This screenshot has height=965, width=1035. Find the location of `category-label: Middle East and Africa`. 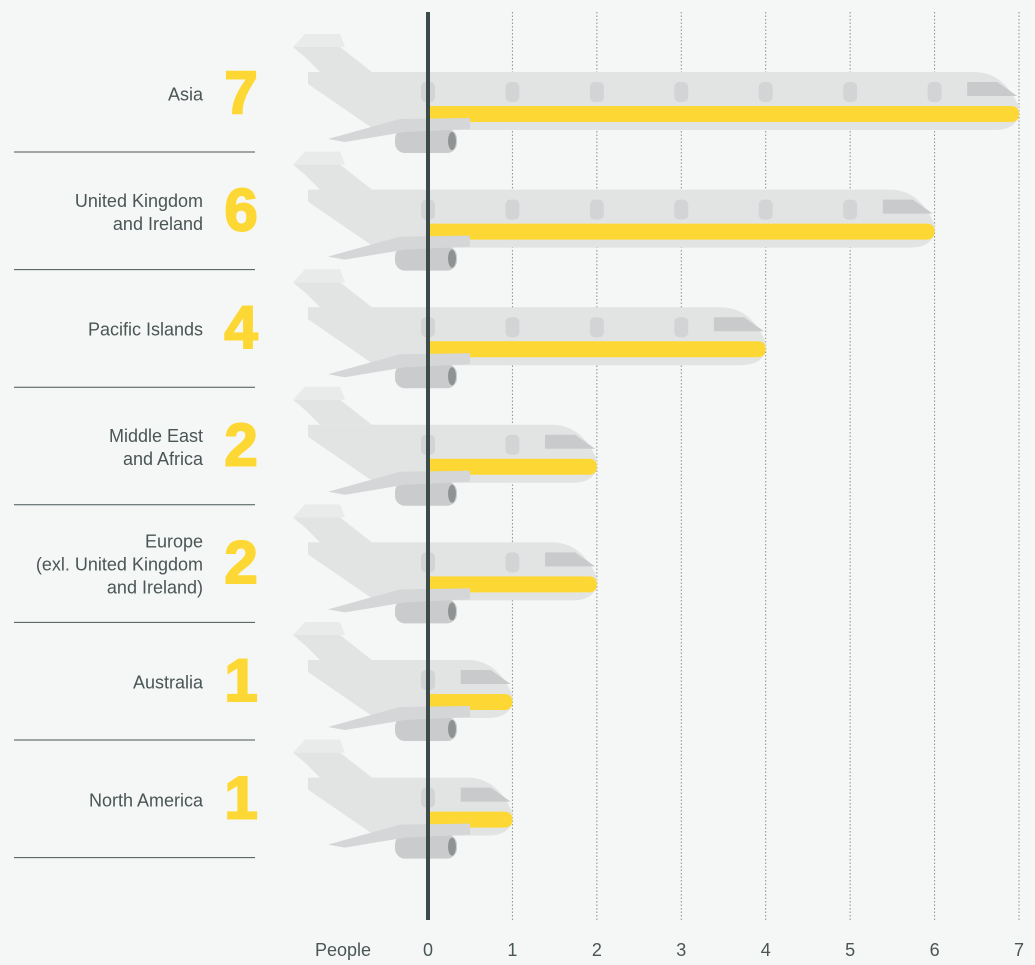

category-label: Middle East and Africa is located at coordinates (155, 447).